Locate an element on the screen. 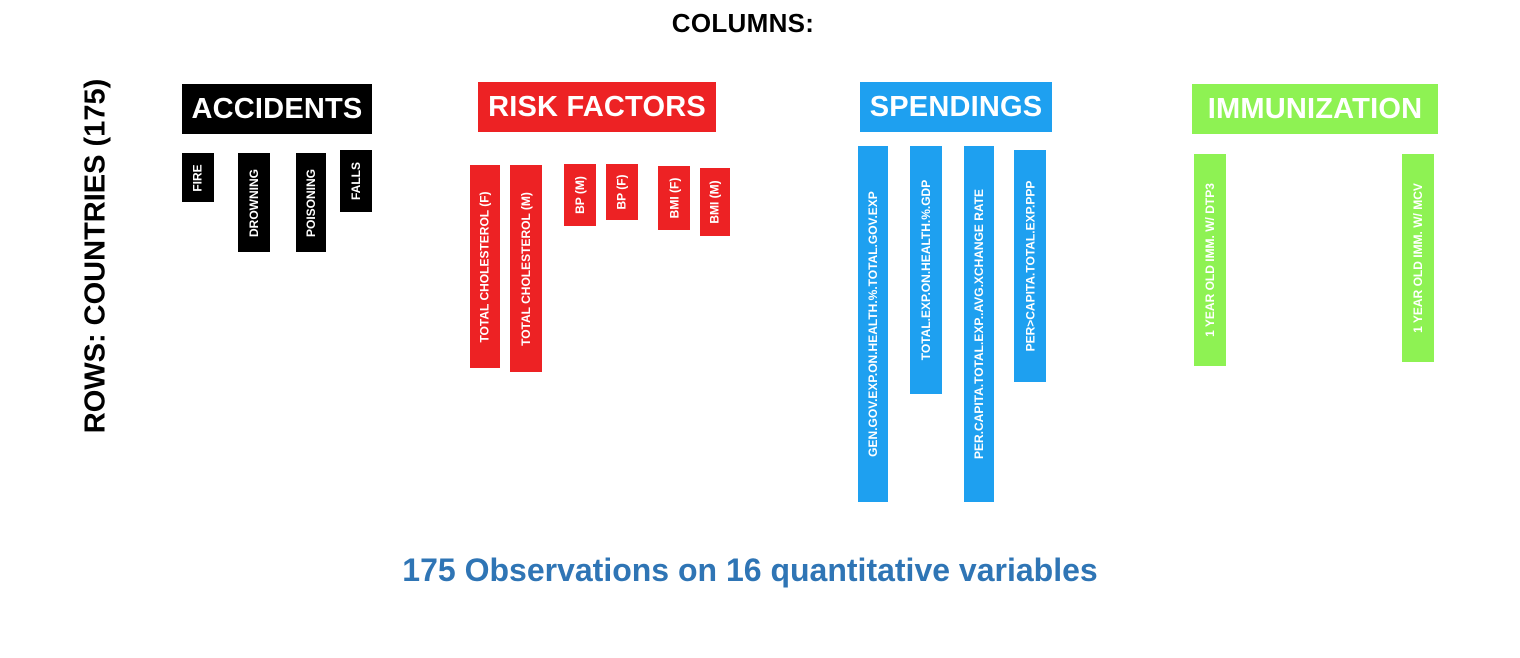  variable-imm-mcv: 1 YEAR OLD IMM. W/ MCV is located at coordinates (1418, 258).